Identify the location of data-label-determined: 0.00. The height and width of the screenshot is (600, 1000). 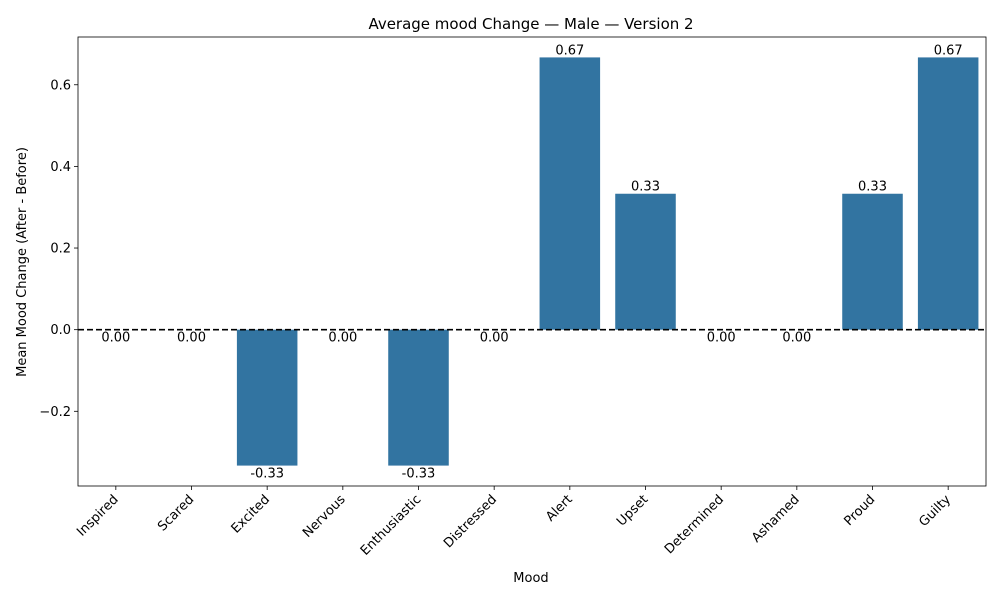
(721, 338).